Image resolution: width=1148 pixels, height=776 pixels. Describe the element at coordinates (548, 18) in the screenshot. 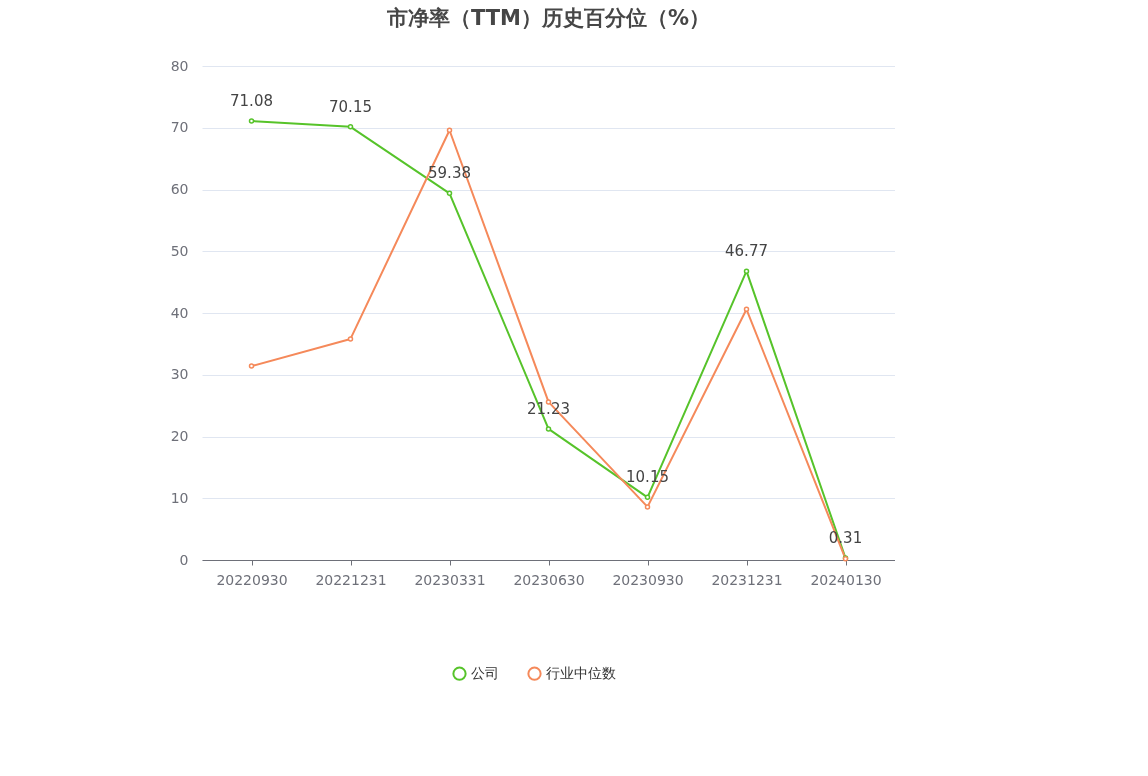

I see `chart-title: 市净率（TTM）历史百分位（%）` at that location.